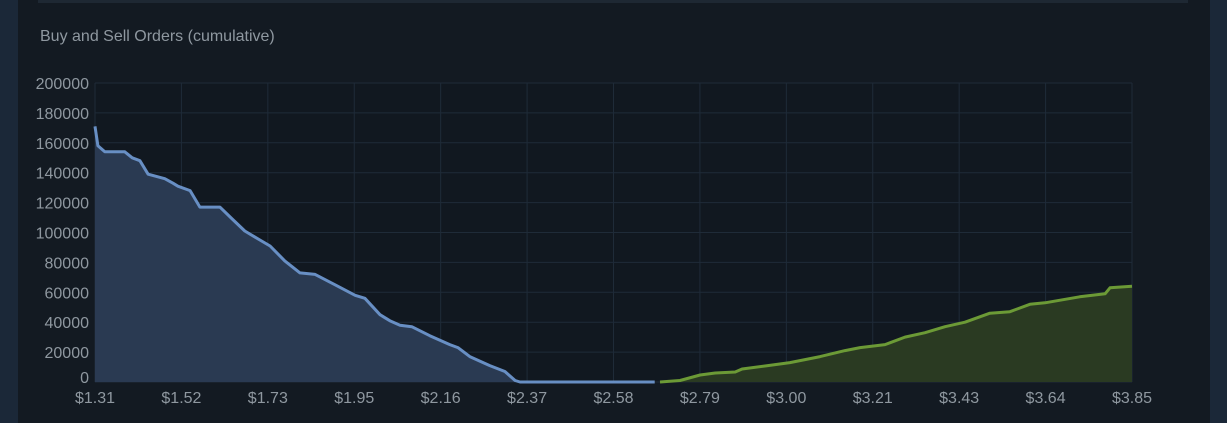  What do you see at coordinates (181, 398) in the screenshot?
I see `x-tick-label: $1.52` at bounding box center [181, 398].